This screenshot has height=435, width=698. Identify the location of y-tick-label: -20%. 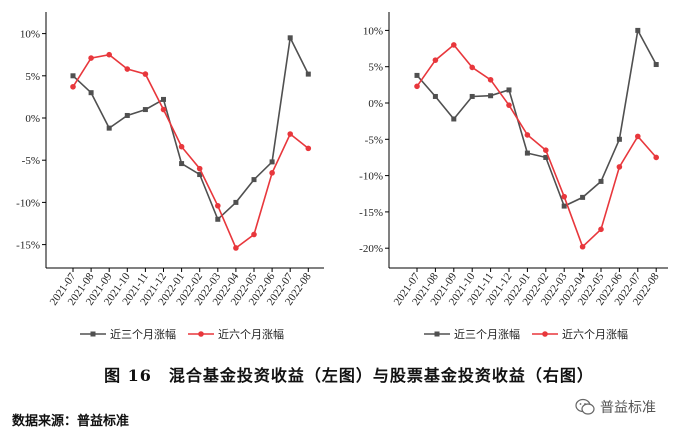
(371, 249).